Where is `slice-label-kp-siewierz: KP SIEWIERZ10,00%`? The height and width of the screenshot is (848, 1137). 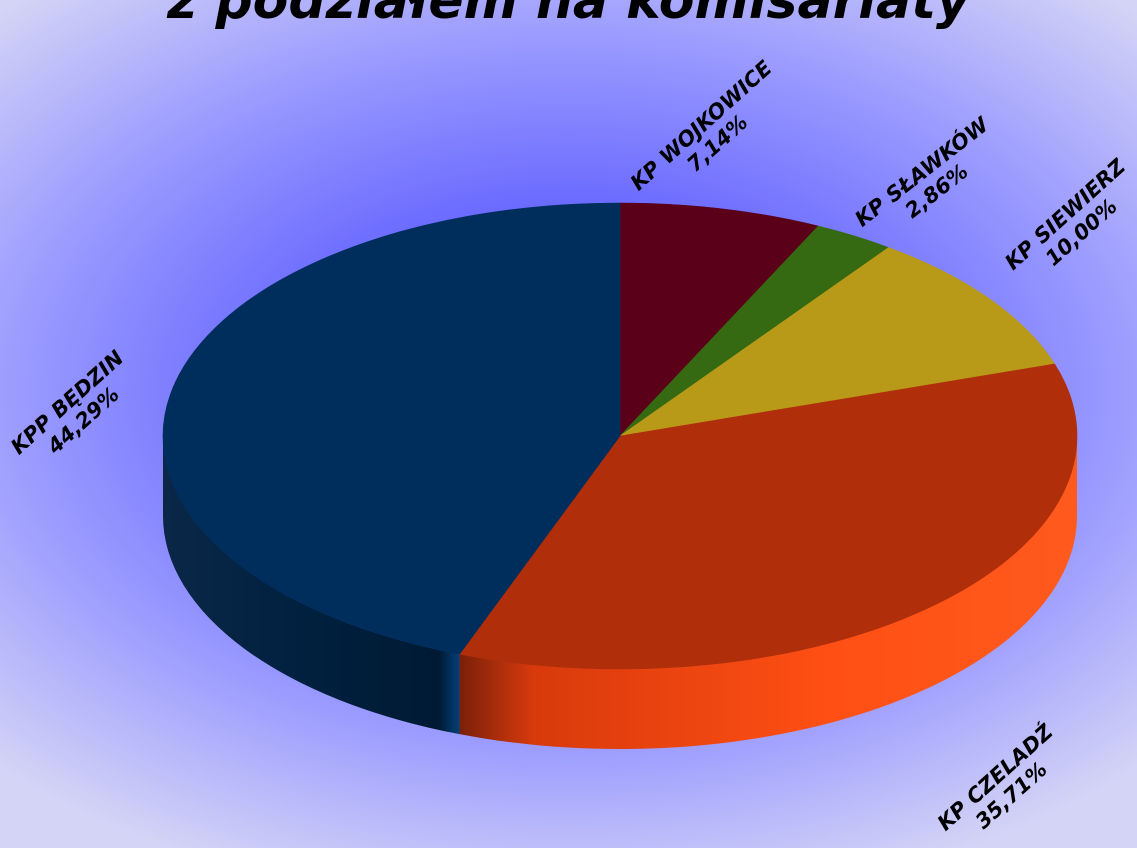
slice-label-kp-siewierz: KP SIEWIERZ10,00% is located at coordinates (1068, 223).